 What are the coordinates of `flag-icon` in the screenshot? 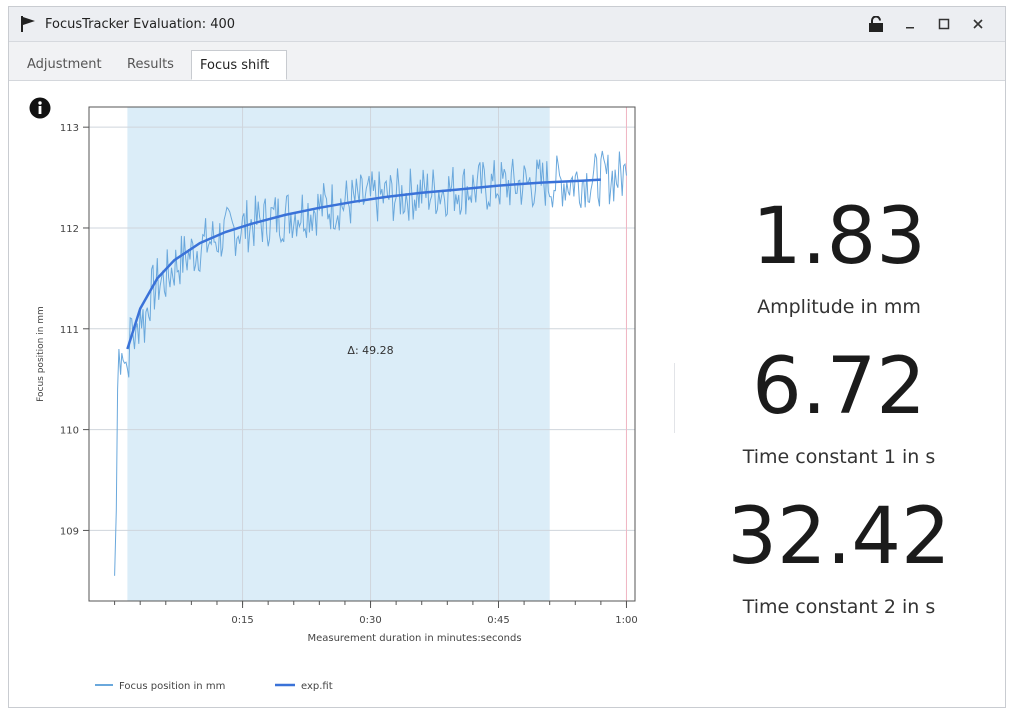 It's located at (28, 24).